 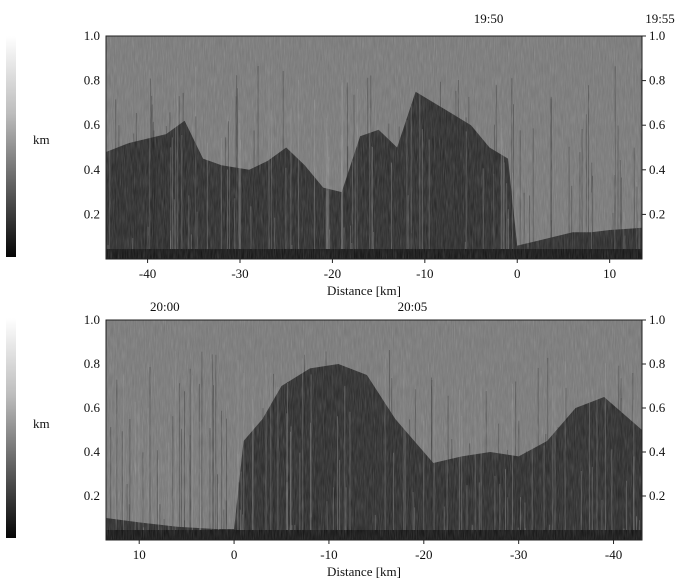 I want to click on time-label: 19:55, so click(x=660, y=18).